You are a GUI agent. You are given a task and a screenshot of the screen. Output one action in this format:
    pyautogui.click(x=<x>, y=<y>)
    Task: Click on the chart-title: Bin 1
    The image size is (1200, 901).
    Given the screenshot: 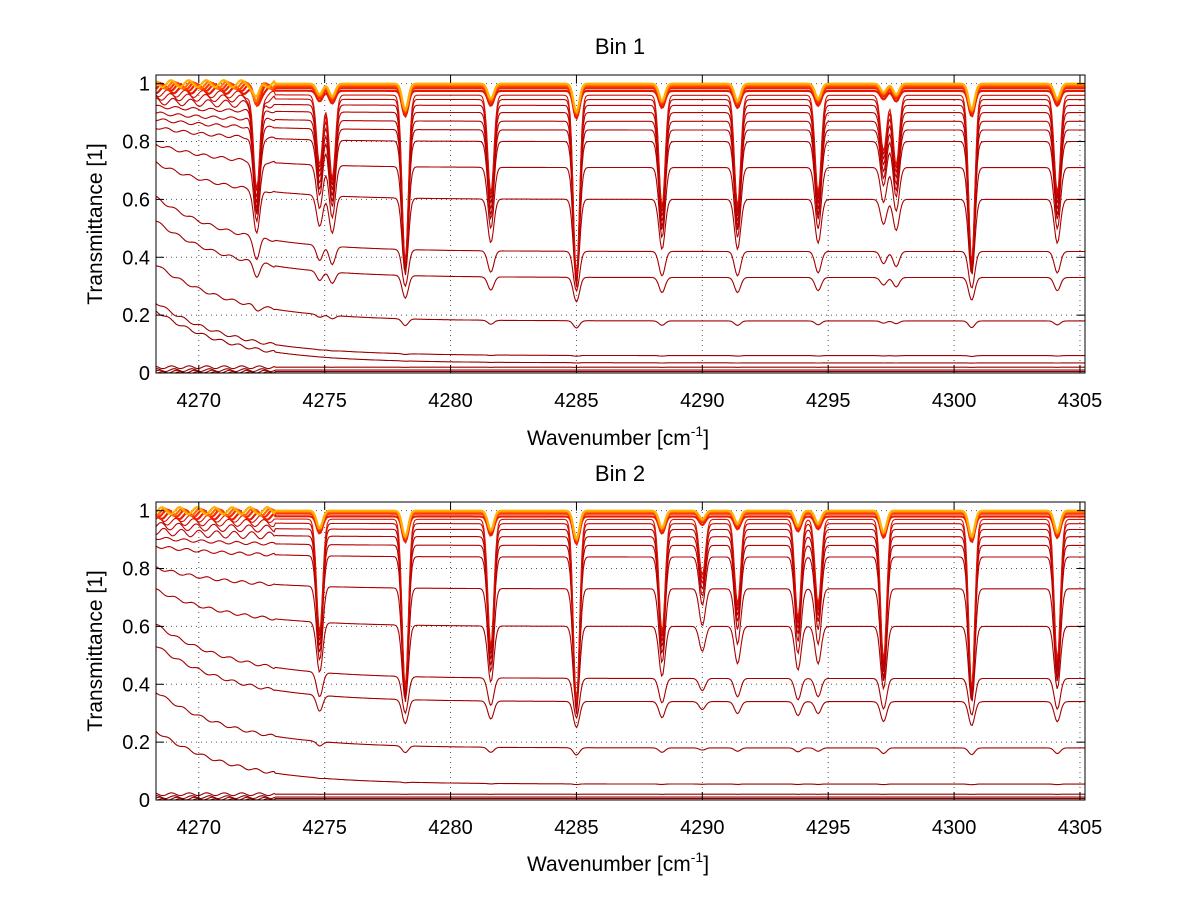 What is the action you would take?
    pyautogui.click(x=620, y=46)
    